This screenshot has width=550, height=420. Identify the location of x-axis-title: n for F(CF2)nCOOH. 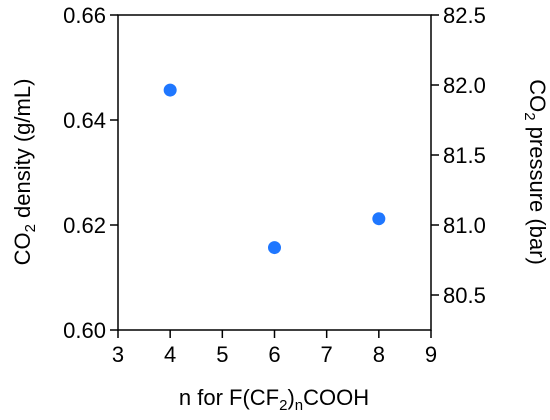
(274, 399).